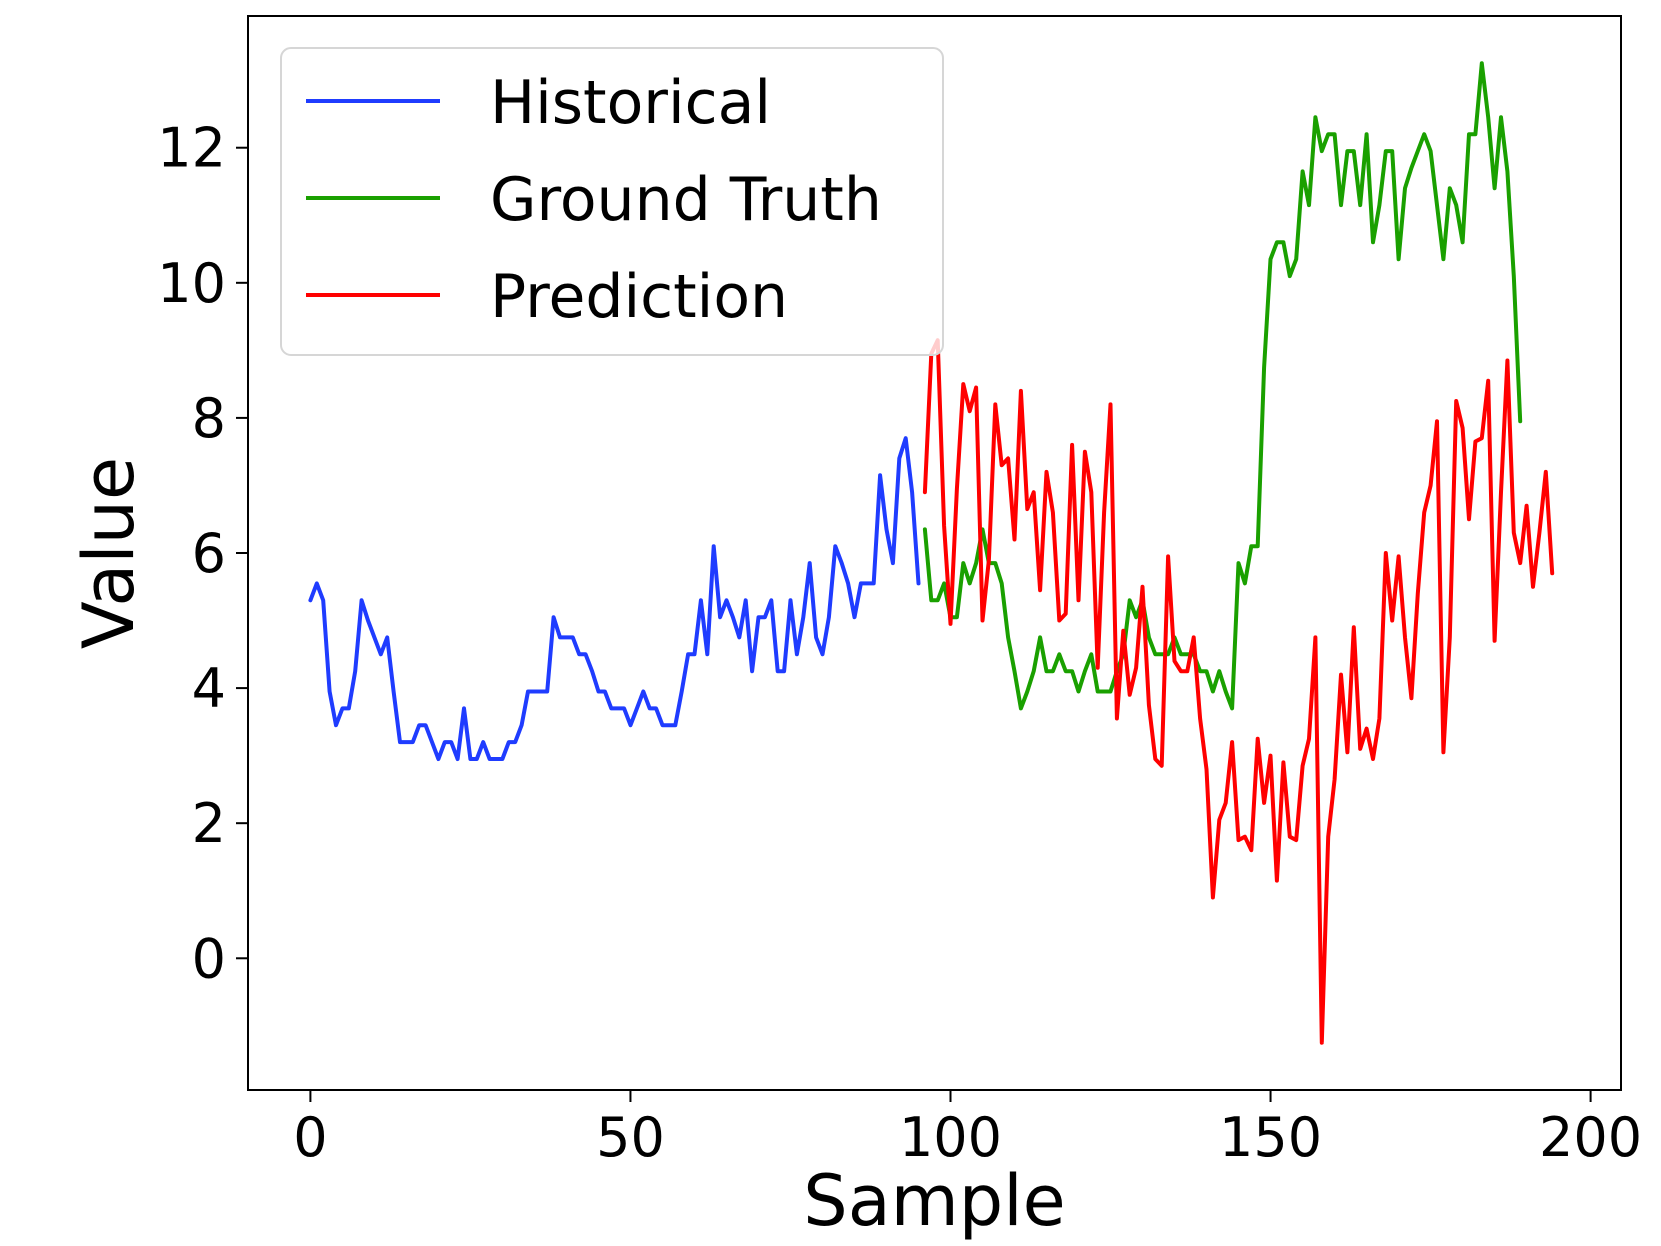  I want to click on x-axis-label: Sample, so click(934, 1201).